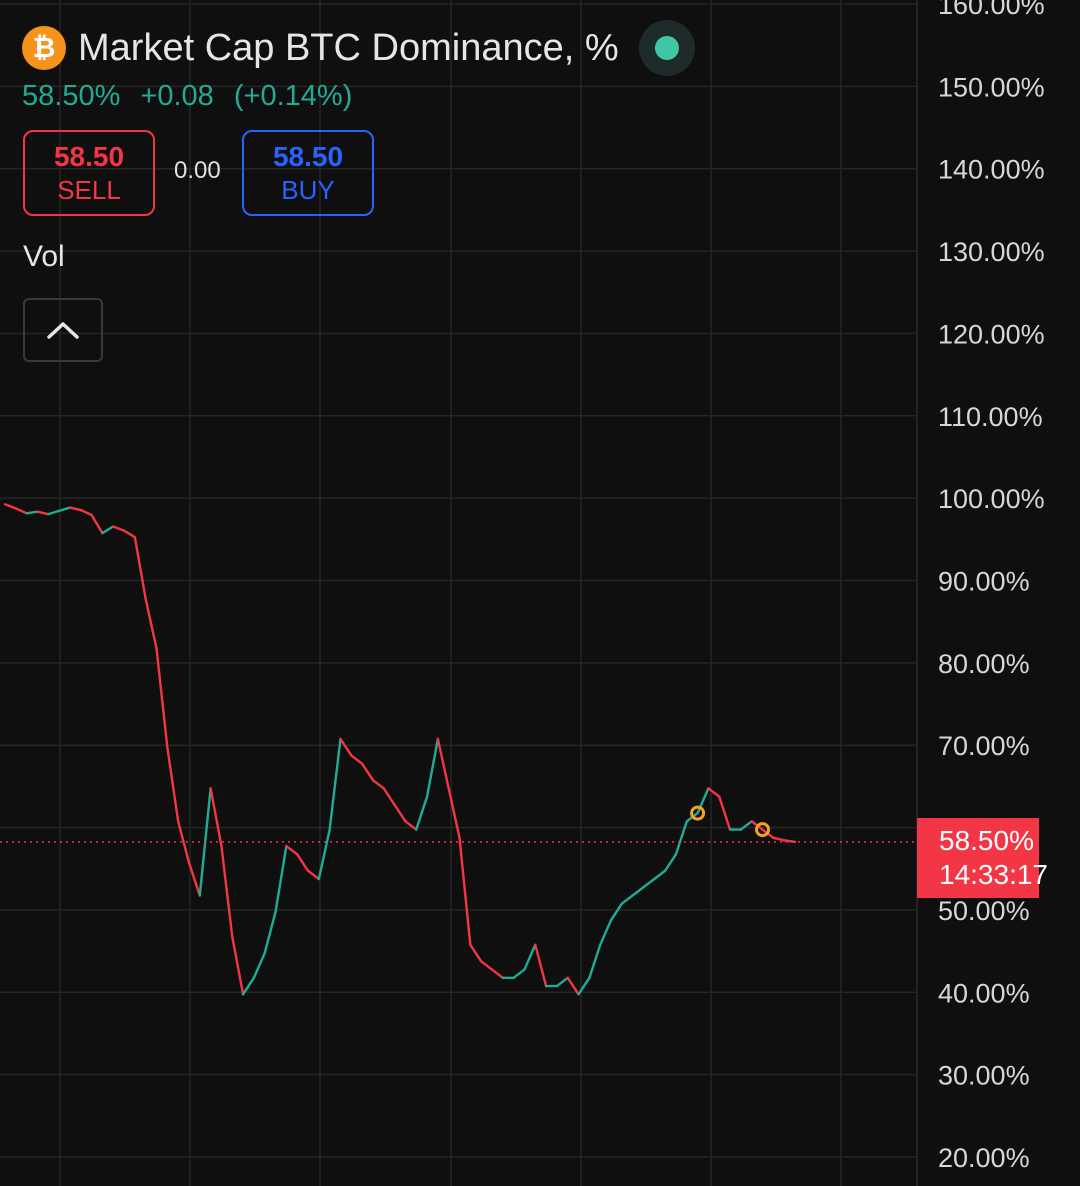 The image size is (1080, 1186). I want to click on buy-price: 58.50, so click(308, 156).